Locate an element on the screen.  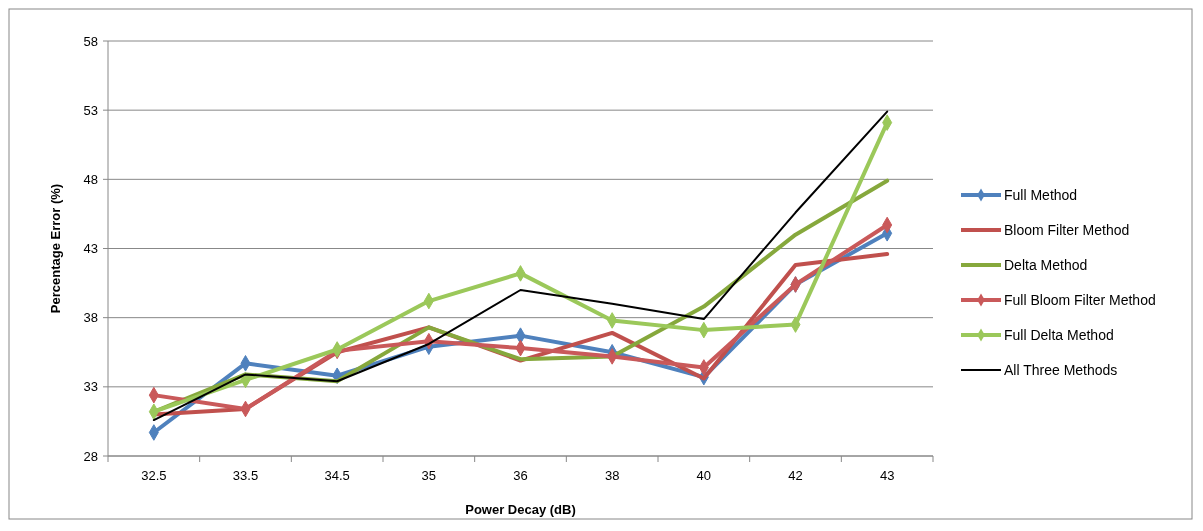
y-tick-label: 38 is located at coordinates (90, 318).